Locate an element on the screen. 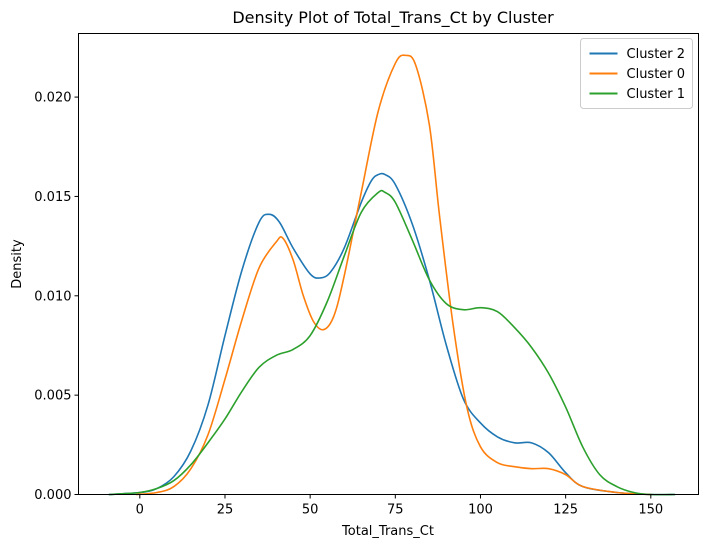 This screenshot has width=708, height=547. y-tick-label: 0.010 is located at coordinates (52, 296).